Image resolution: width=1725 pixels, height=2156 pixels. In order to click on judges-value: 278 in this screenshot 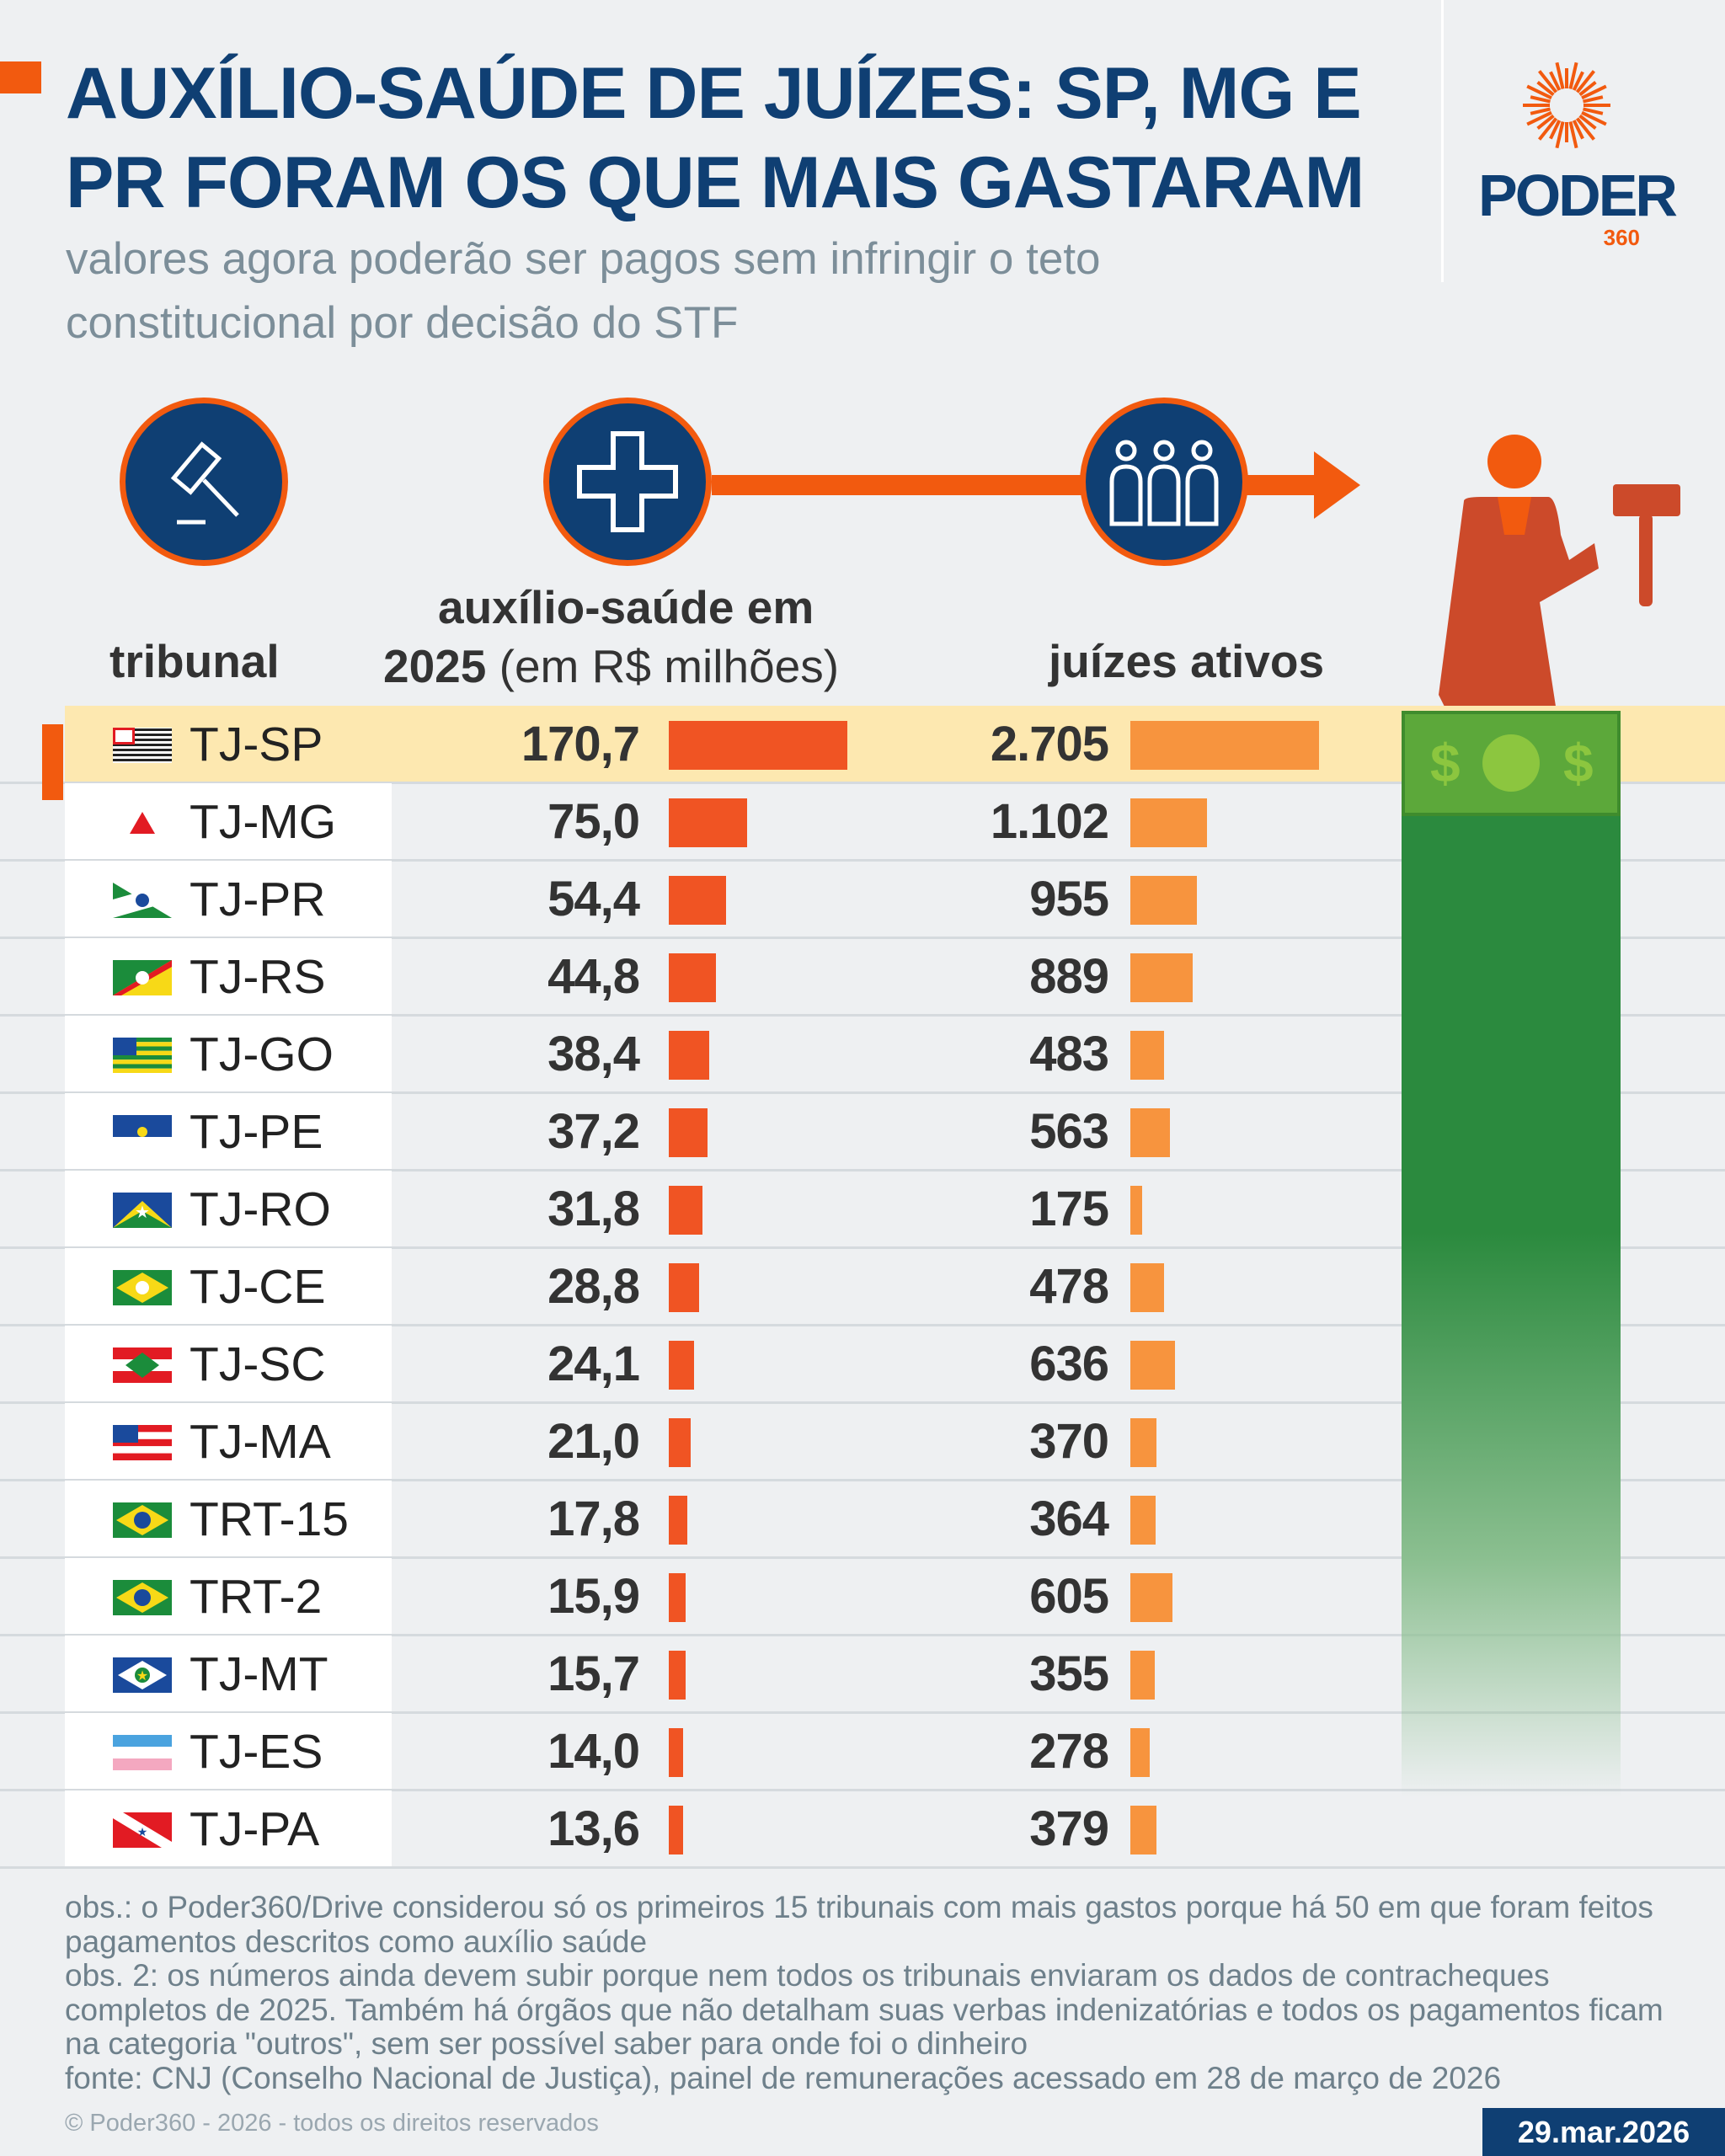, I will do `click(1069, 1752)`.